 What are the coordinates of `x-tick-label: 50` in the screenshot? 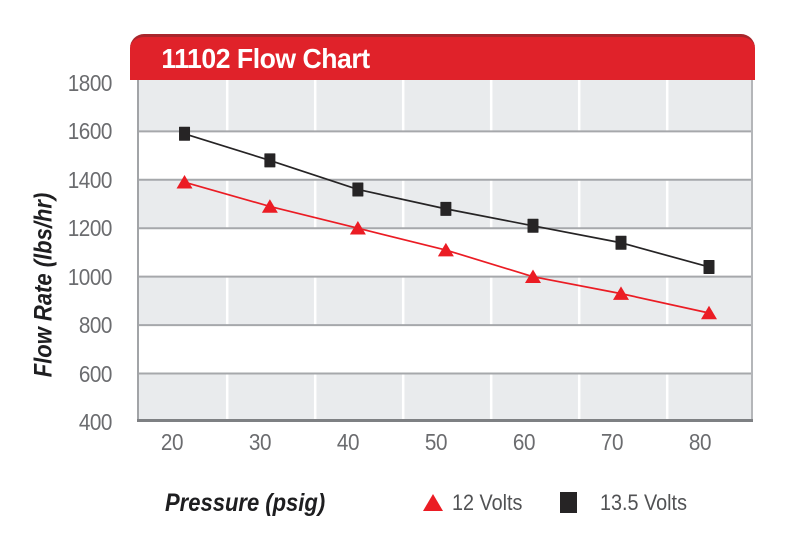 It's located at (436, 442).